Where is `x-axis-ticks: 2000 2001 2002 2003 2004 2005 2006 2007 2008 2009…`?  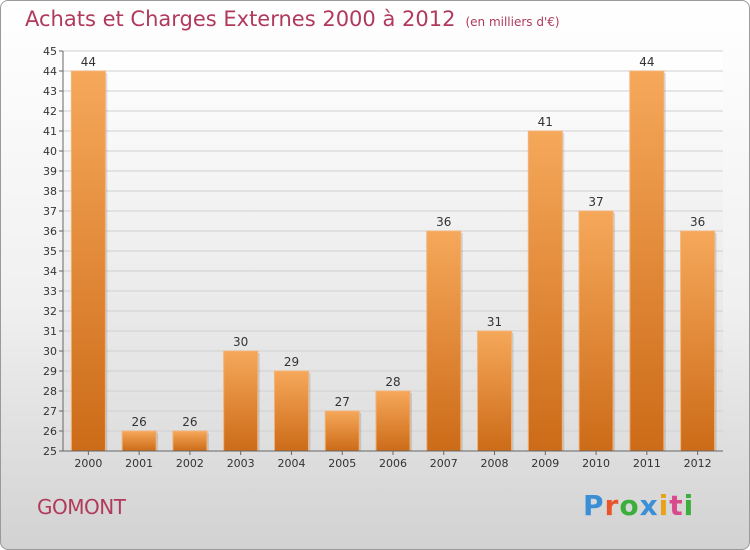
x-axis-ticks: 2000 2001 2002 2003 2004 2005 2006 2007 2008 2009… is located at coordinates (393, 460).